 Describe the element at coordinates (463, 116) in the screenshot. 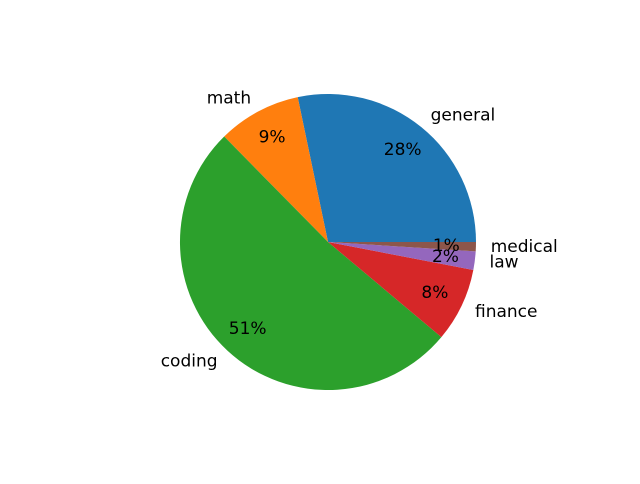

I see `slice-label-general: general` at that location.